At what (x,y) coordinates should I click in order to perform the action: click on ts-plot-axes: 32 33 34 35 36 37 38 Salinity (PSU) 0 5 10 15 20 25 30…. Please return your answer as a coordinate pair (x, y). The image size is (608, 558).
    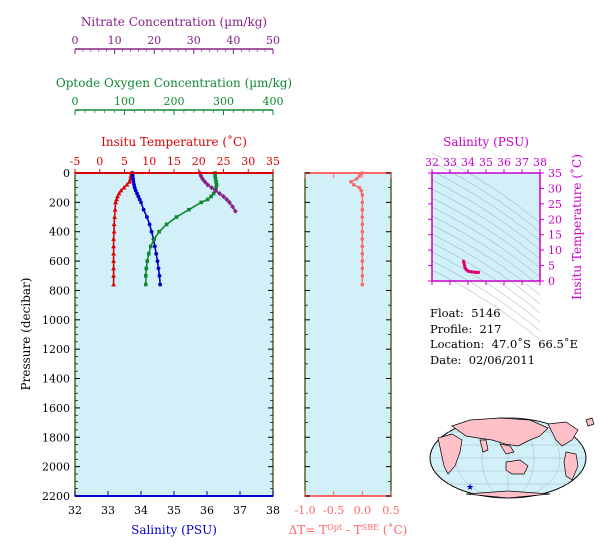
    Looking at the image, I should click on (504, 217).